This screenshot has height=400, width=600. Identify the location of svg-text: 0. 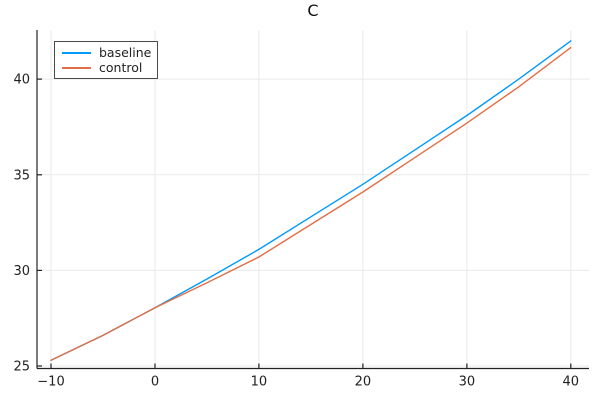
(155, 382).